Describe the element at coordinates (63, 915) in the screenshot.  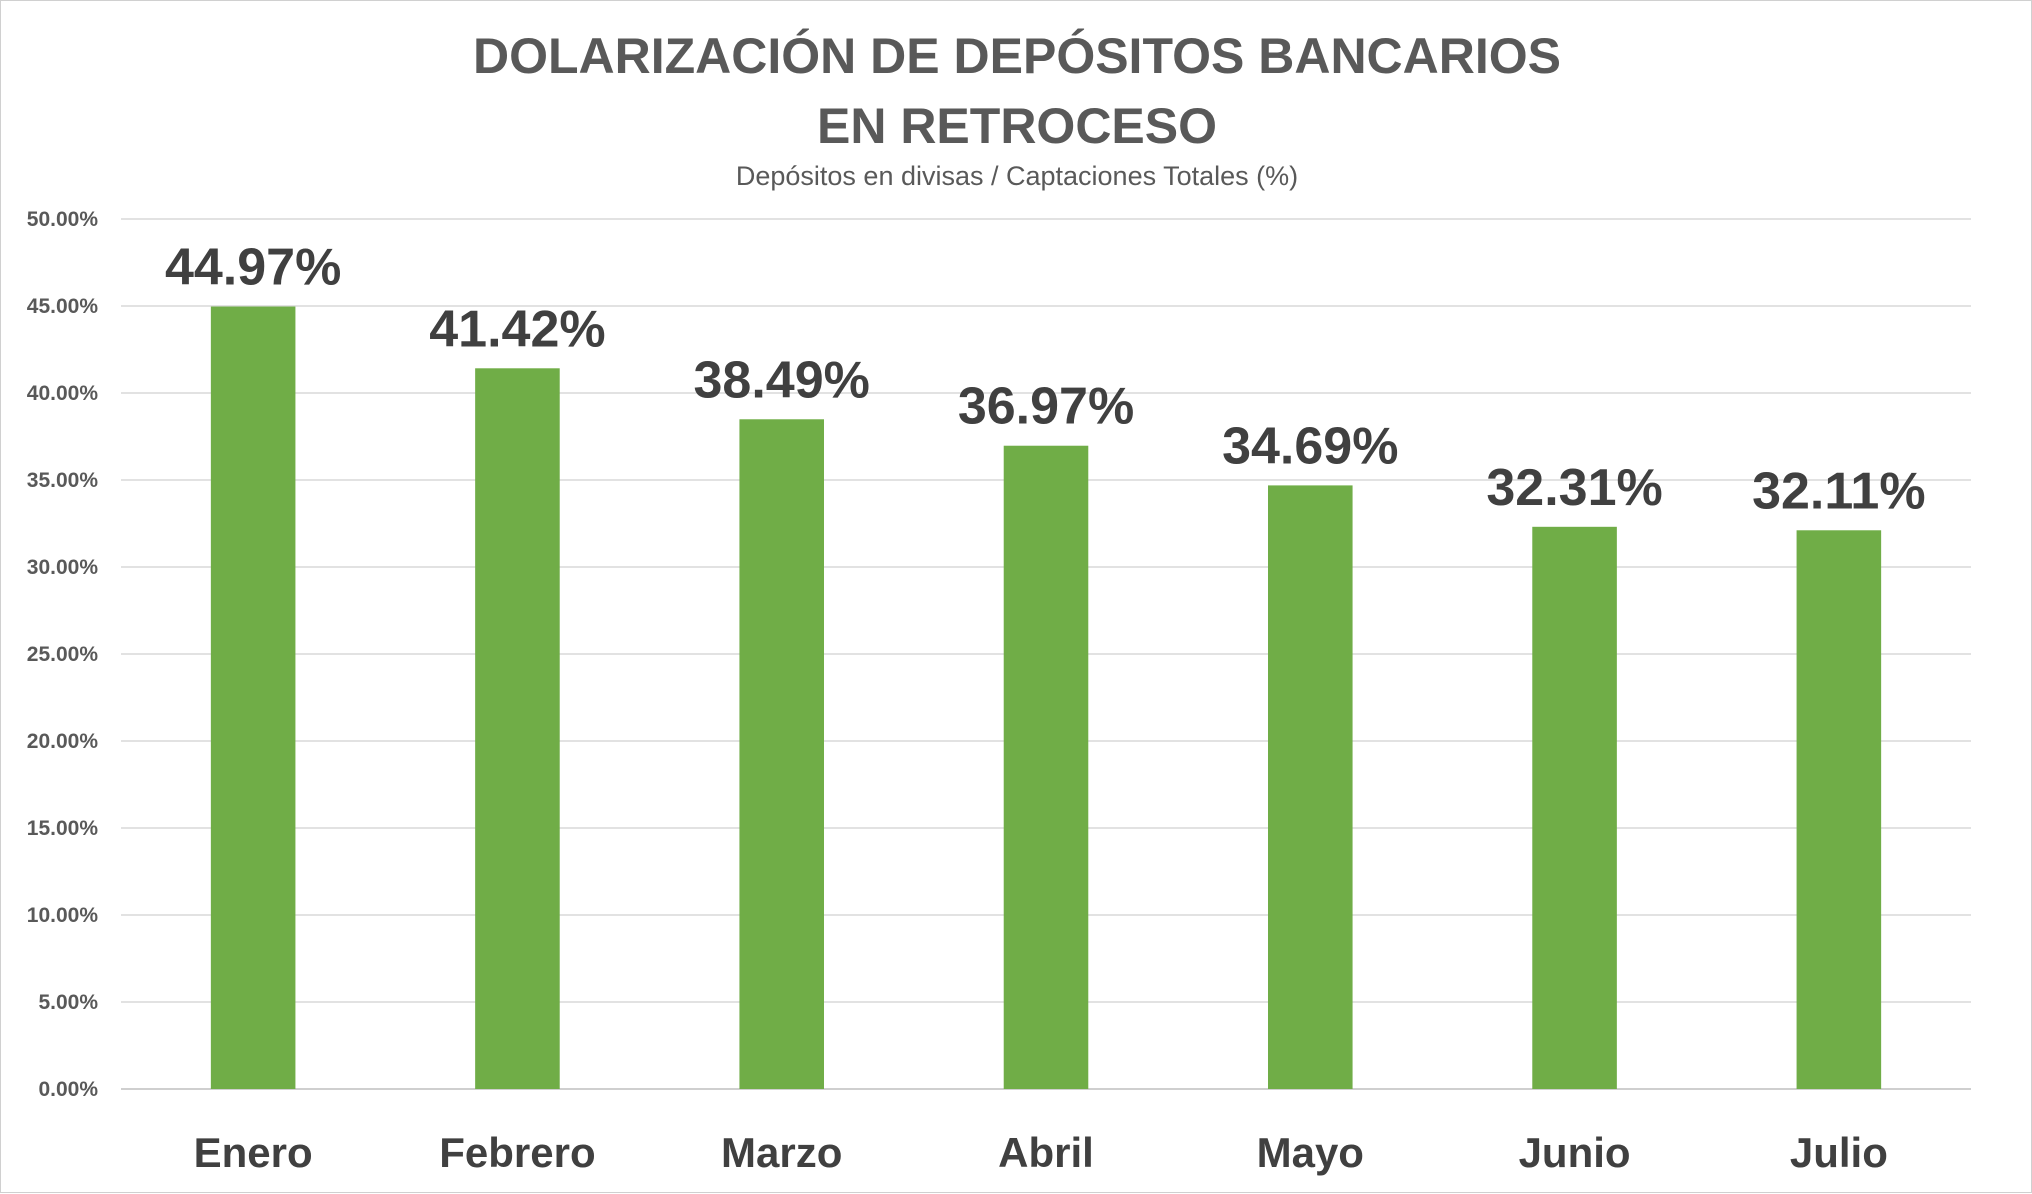
I see `y-tick-label: 10.00%` at that location.